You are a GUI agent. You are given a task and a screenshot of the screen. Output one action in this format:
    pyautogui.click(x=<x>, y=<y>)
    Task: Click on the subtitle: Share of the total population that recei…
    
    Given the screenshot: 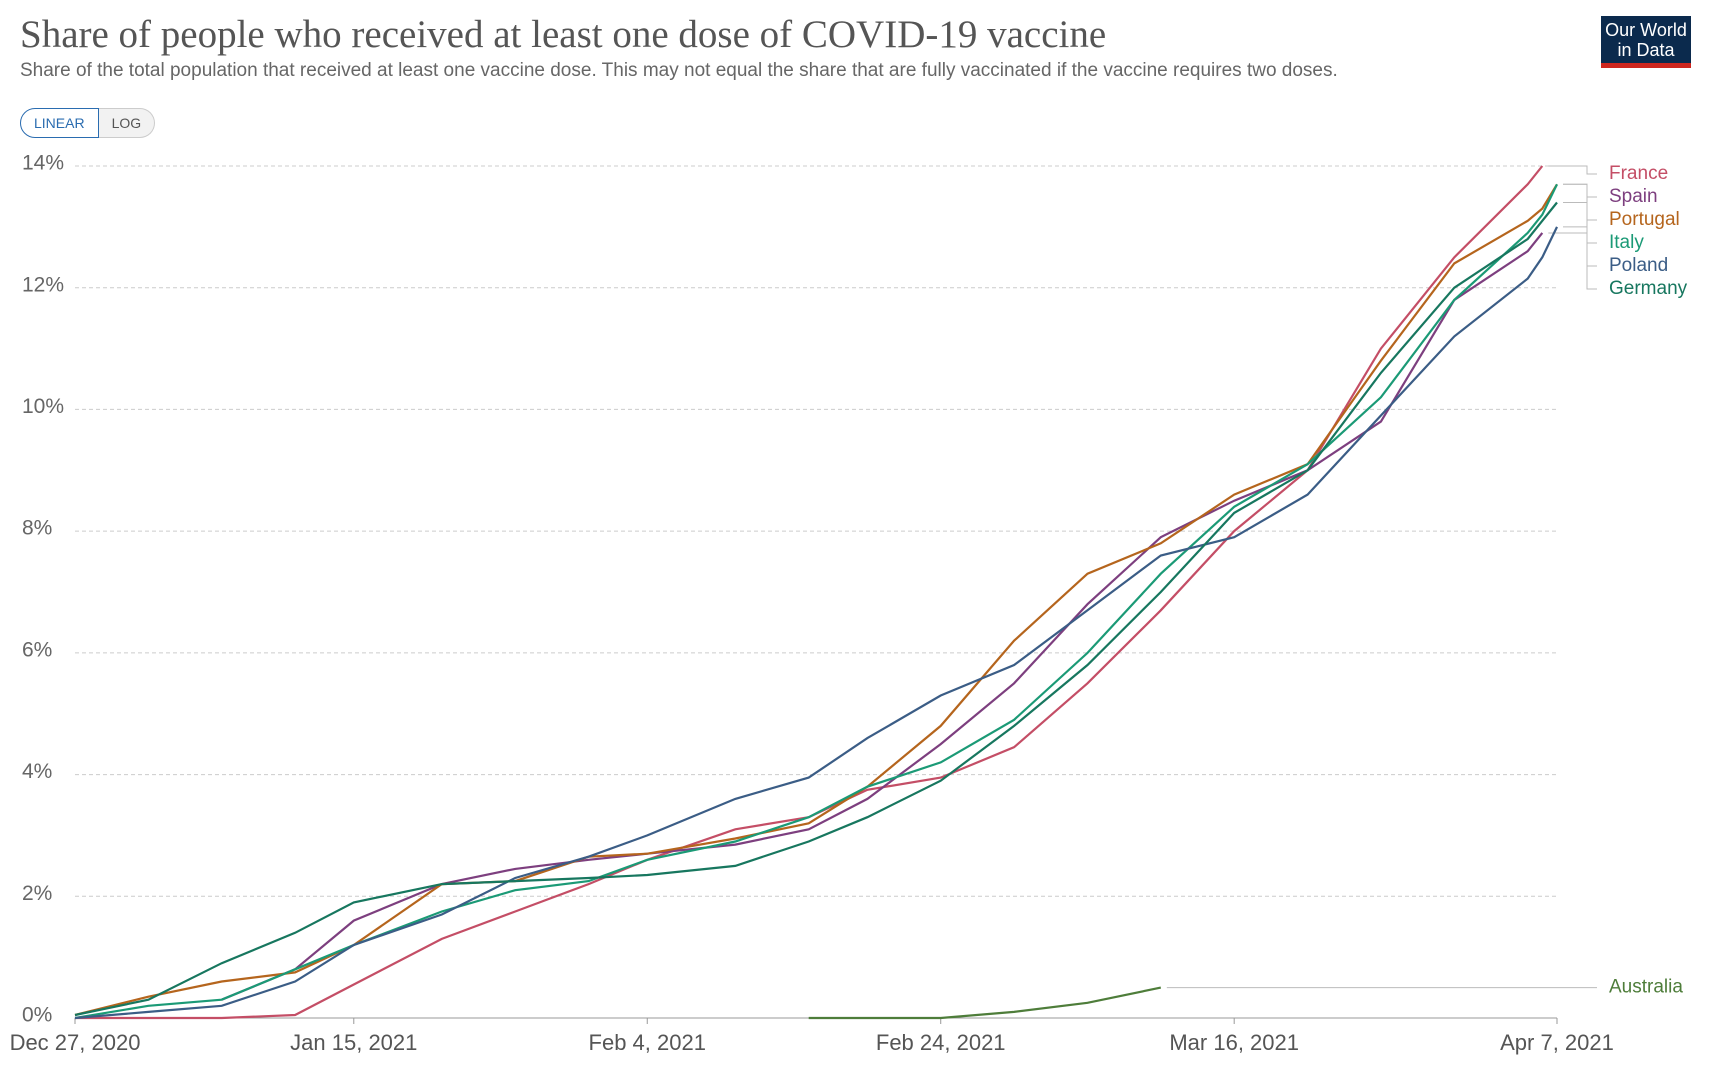 What is the action you would take?
    pyautogui.click(x=679, y=70)
    